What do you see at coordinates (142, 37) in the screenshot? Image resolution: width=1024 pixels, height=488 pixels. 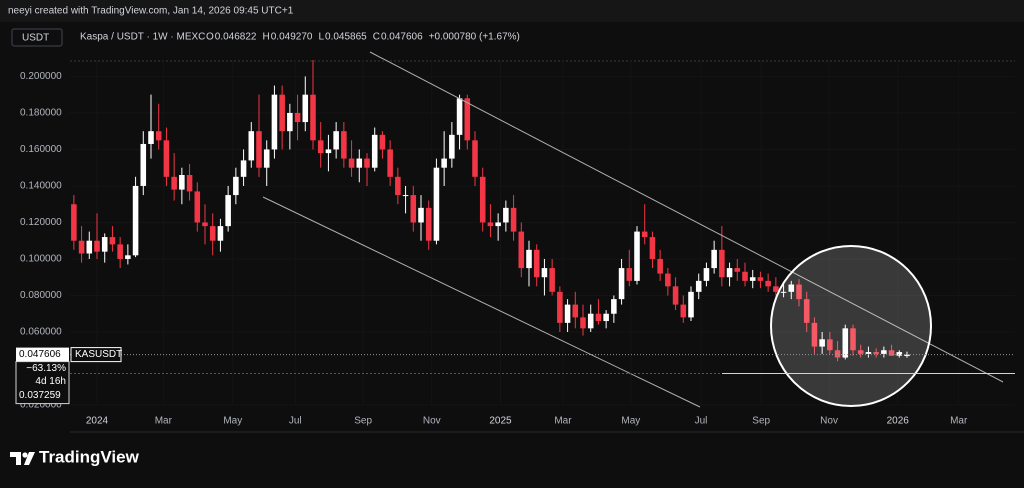 I see `symbol: Kaspa / USDT · 1W · MEXC` at bounding box center [142, 37].